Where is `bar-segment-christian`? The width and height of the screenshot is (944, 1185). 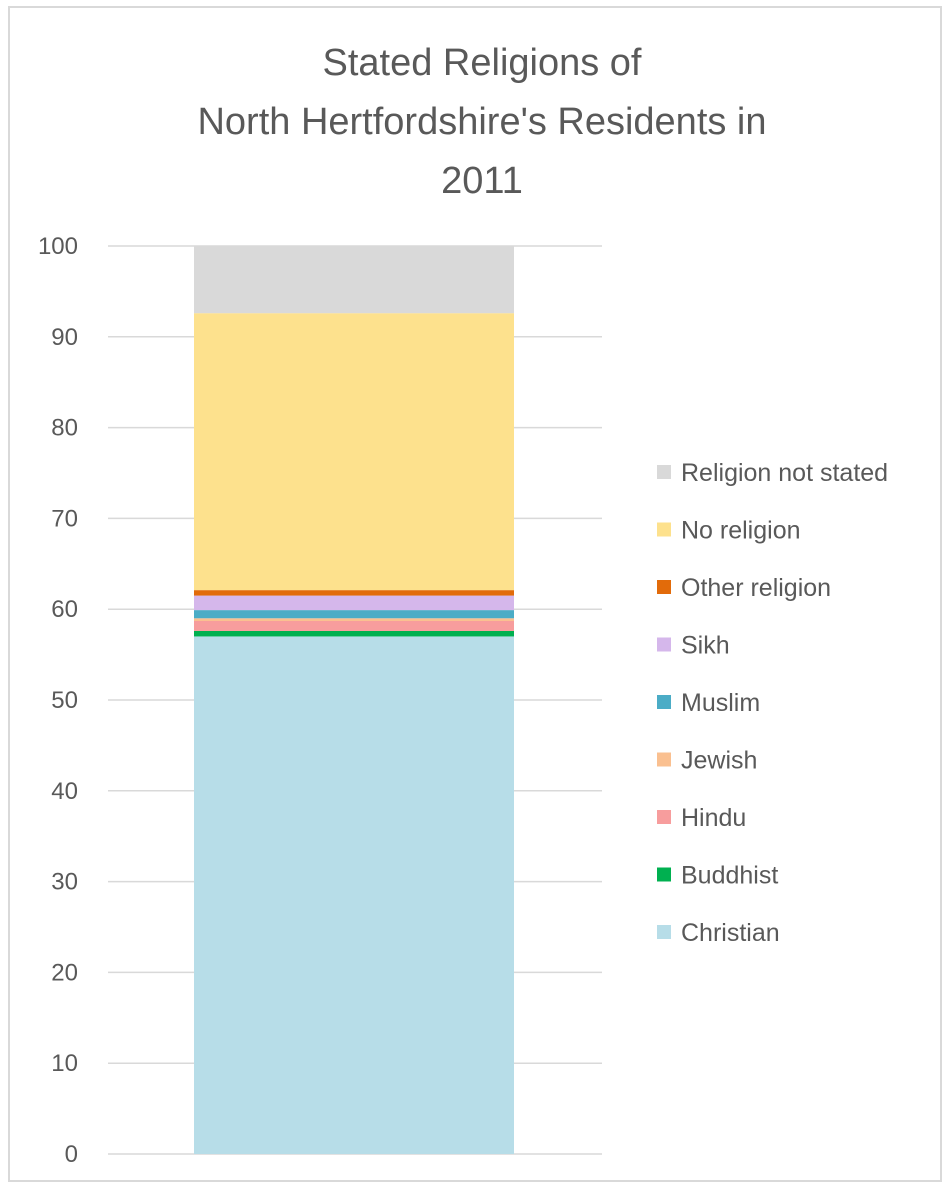
bar-segment-christian is located at coordinates (354, 895).